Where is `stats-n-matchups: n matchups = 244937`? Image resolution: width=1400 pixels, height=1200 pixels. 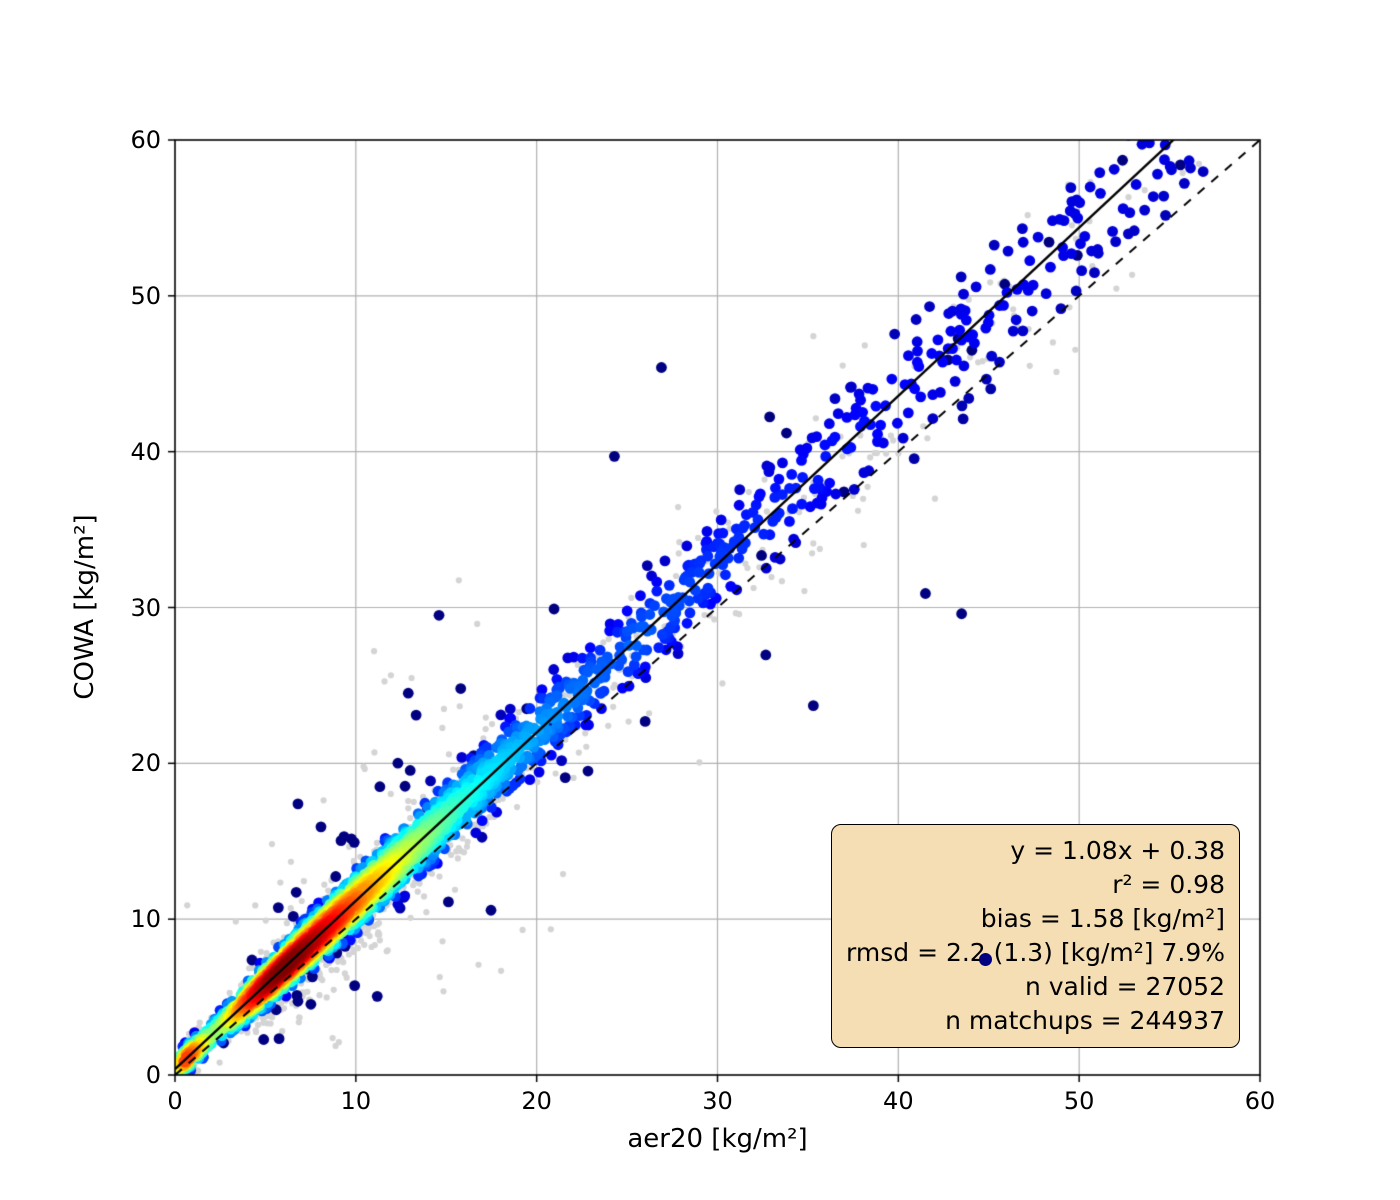 stats-n-matchups: n matchups = 244937 is located at coordinates (1085, 1020).